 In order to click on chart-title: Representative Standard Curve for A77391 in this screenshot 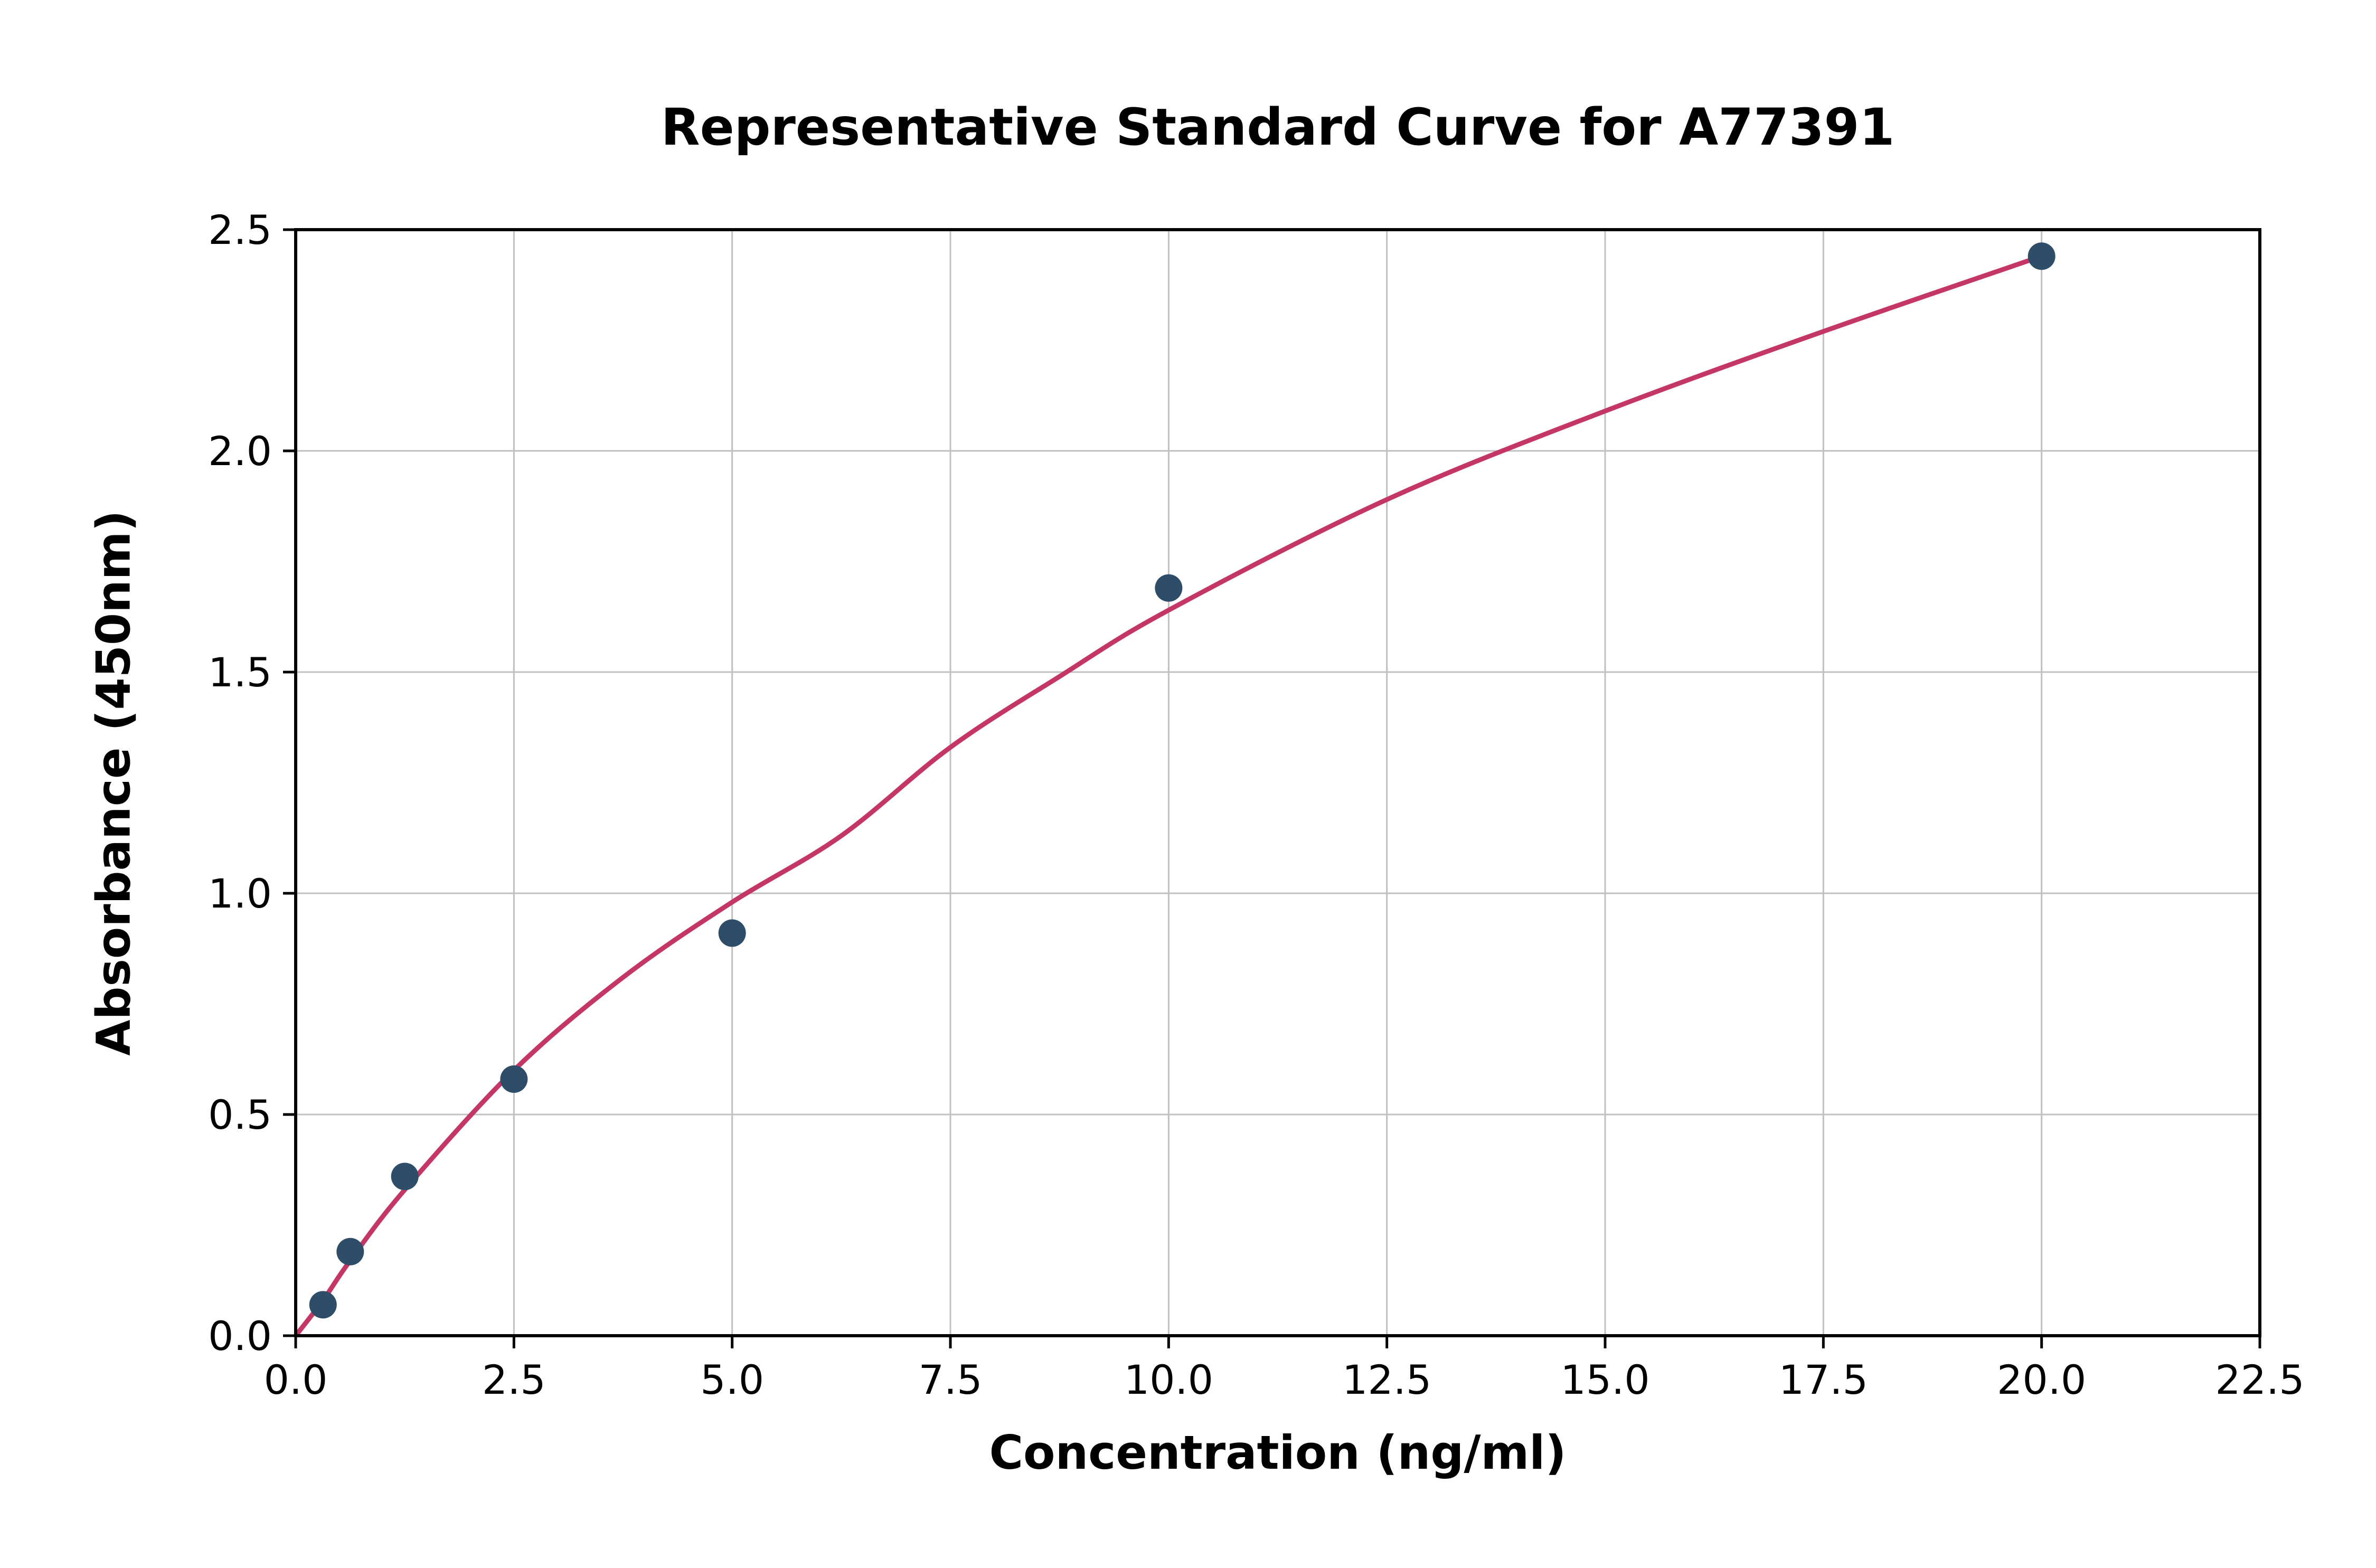, I will do `click(1278, 128)`.